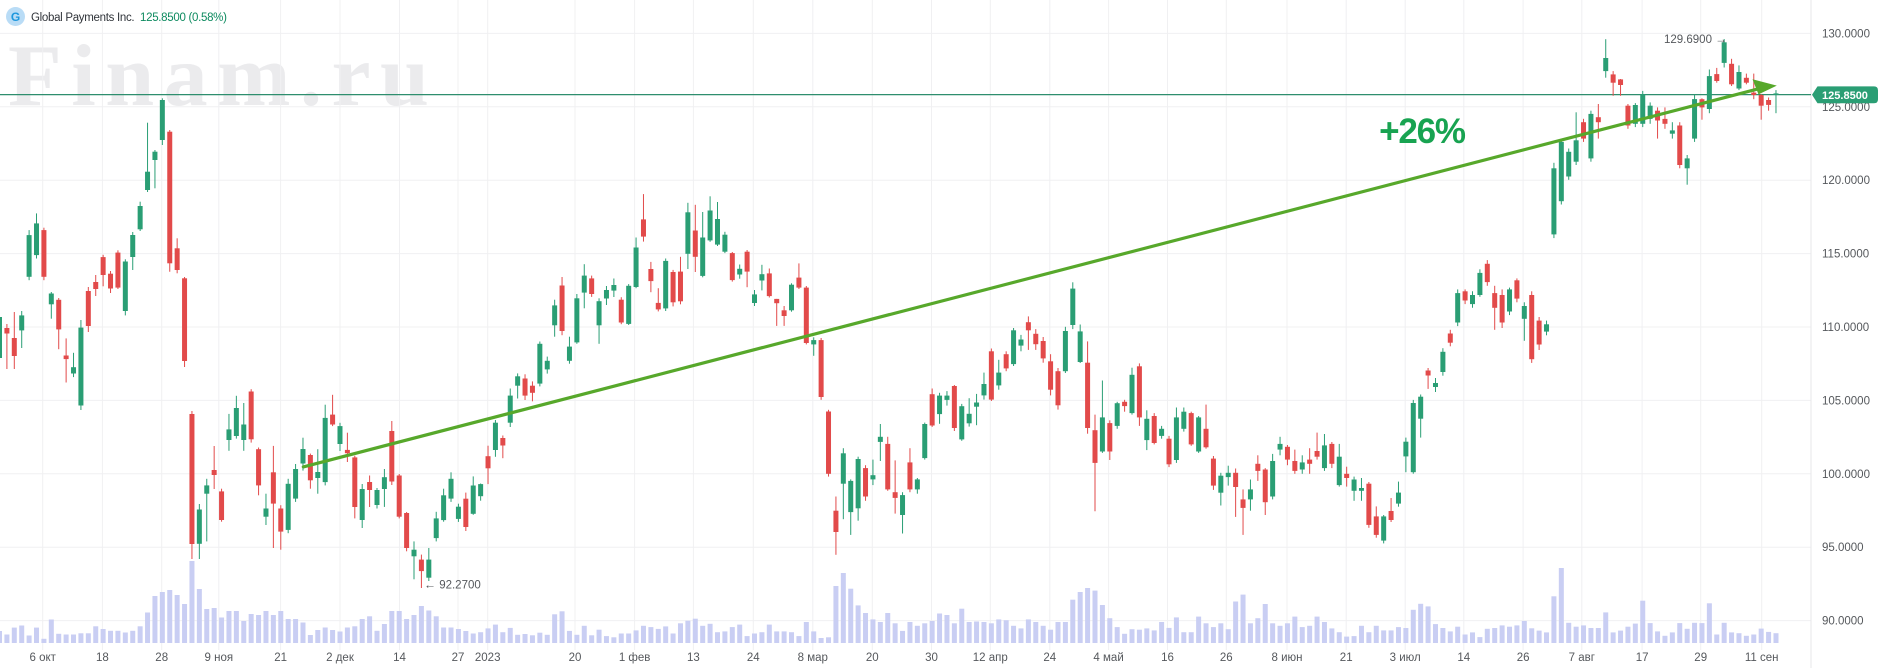 The image size is (1878, 668). I want to click on svg-text: 95.0000, so click(1843, 548).